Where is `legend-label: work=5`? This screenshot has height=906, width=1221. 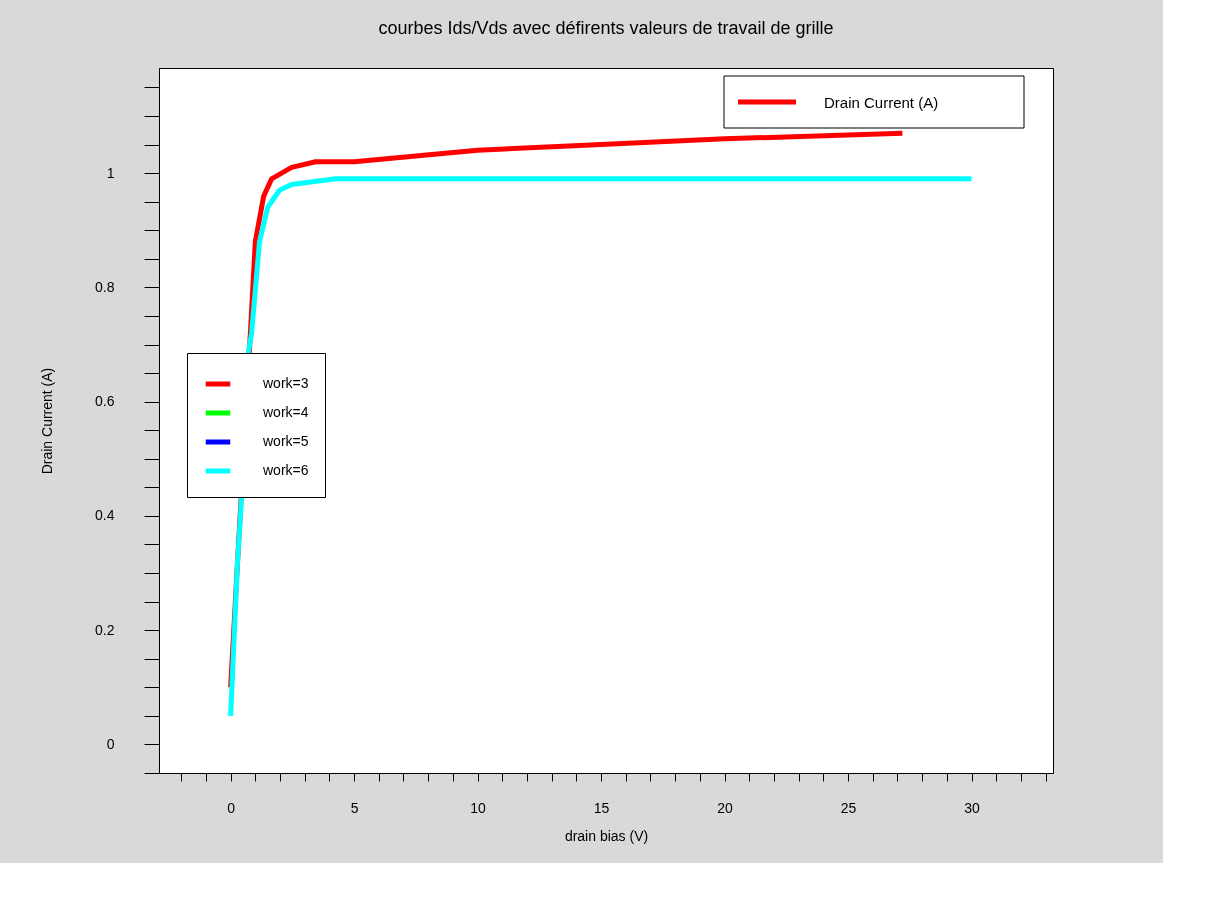 legend-label: work=5 is located at coordinates (285, 441).